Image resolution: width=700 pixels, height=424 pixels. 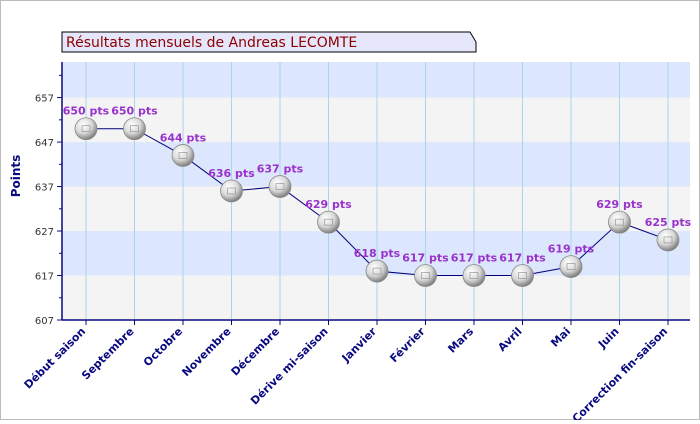 I want to click on y-tick-label: 627, so click(x=44, y=232).